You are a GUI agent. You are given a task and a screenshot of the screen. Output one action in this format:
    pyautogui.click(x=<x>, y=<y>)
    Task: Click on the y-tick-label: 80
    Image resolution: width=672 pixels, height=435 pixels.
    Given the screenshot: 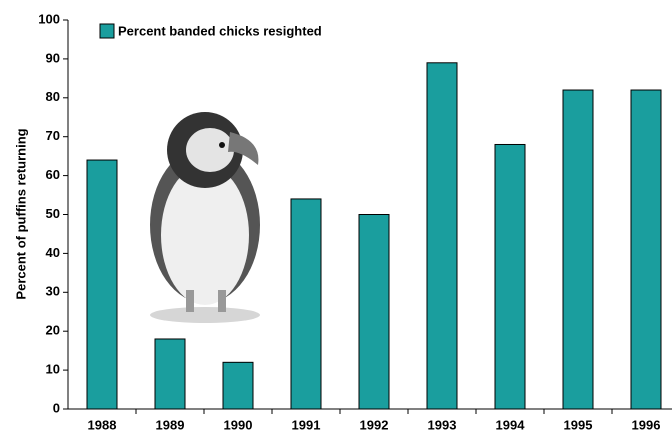 What is the action you would take?
    pyautogui.click(x=53, y=96)
    